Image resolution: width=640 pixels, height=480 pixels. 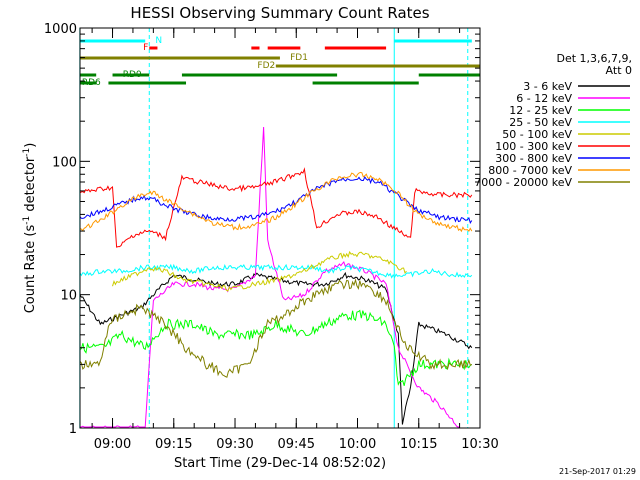 What do you see at coordinates (30, 145) in the screenshot?
I see `y-axis-label-end: )` at bounding box center [30, 145].